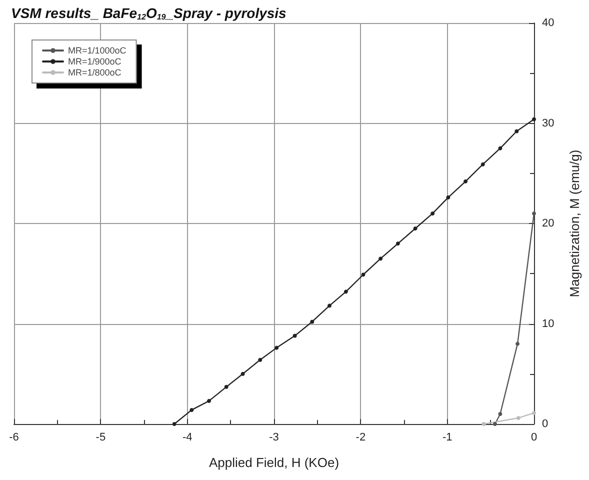  Describe the element at coordinates (95, 61) in the screenshot. I see `legend-label: MR=1/900oC` at that location.